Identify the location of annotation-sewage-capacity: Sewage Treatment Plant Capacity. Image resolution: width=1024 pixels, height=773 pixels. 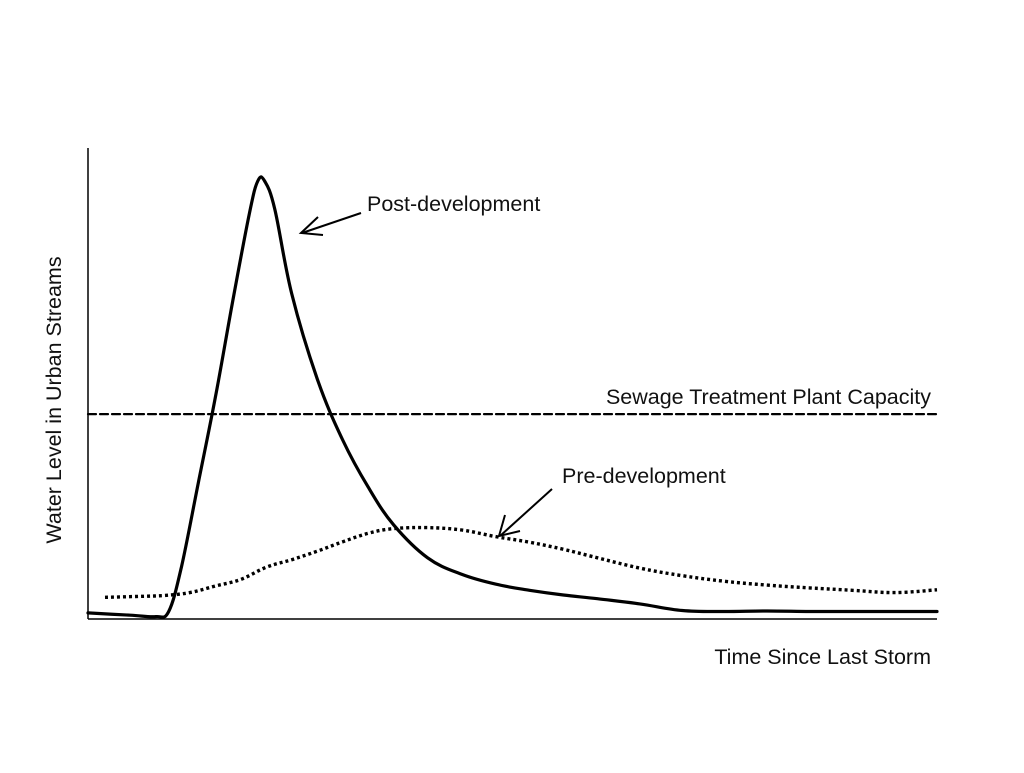
(768, 397).